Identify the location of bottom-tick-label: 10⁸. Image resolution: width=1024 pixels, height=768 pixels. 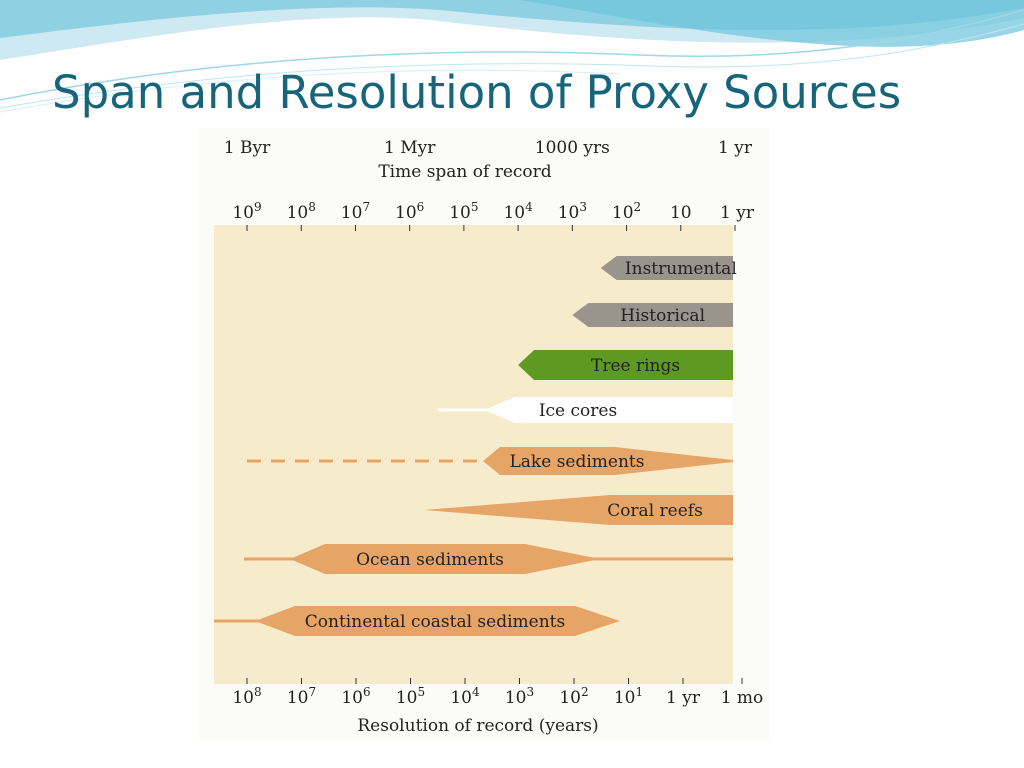
(246, 696).